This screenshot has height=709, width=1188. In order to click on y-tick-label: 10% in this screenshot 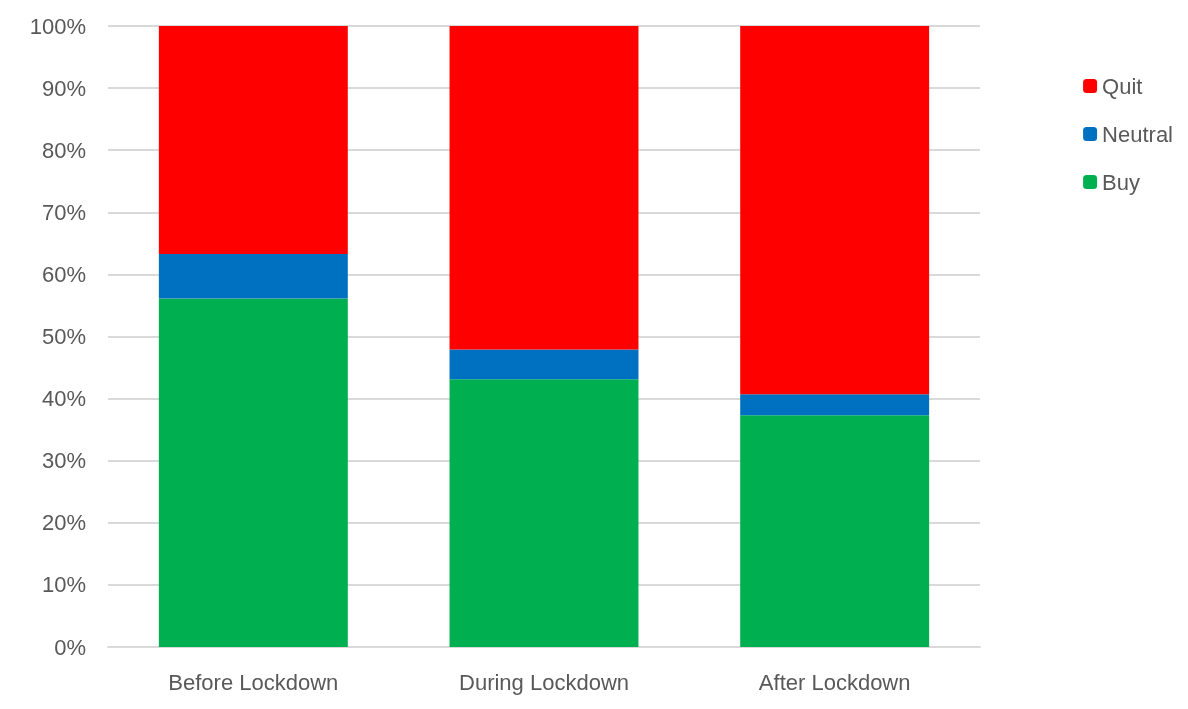, I will do `click(63, 585)`.